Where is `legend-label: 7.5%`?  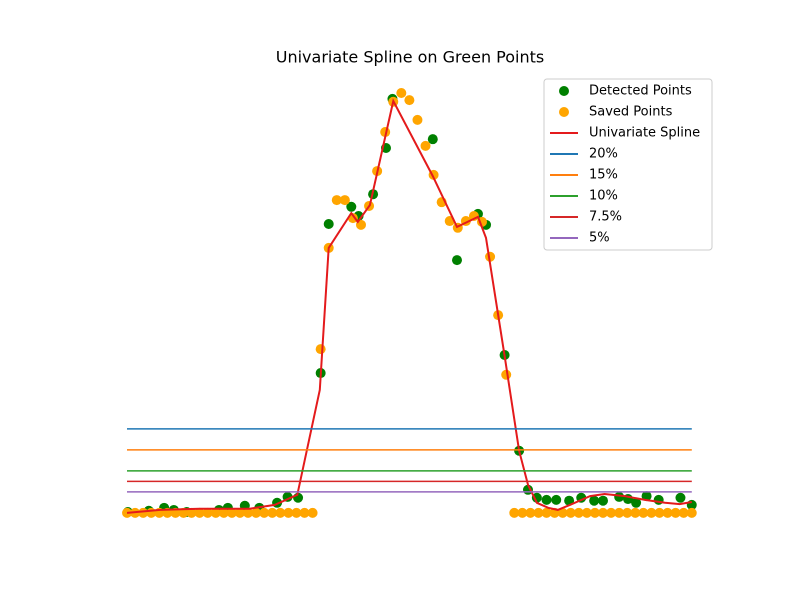
legend-label: 7.5% is located at coordinates (605, 217).